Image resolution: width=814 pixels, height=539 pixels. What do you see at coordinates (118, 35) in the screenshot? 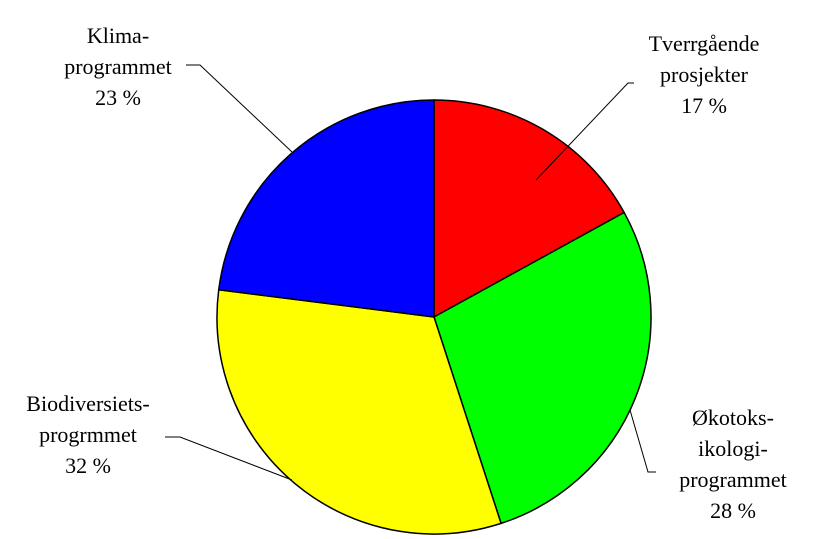
I see `label-klima-line-1: Klima-` at bounding box center [118, 35].